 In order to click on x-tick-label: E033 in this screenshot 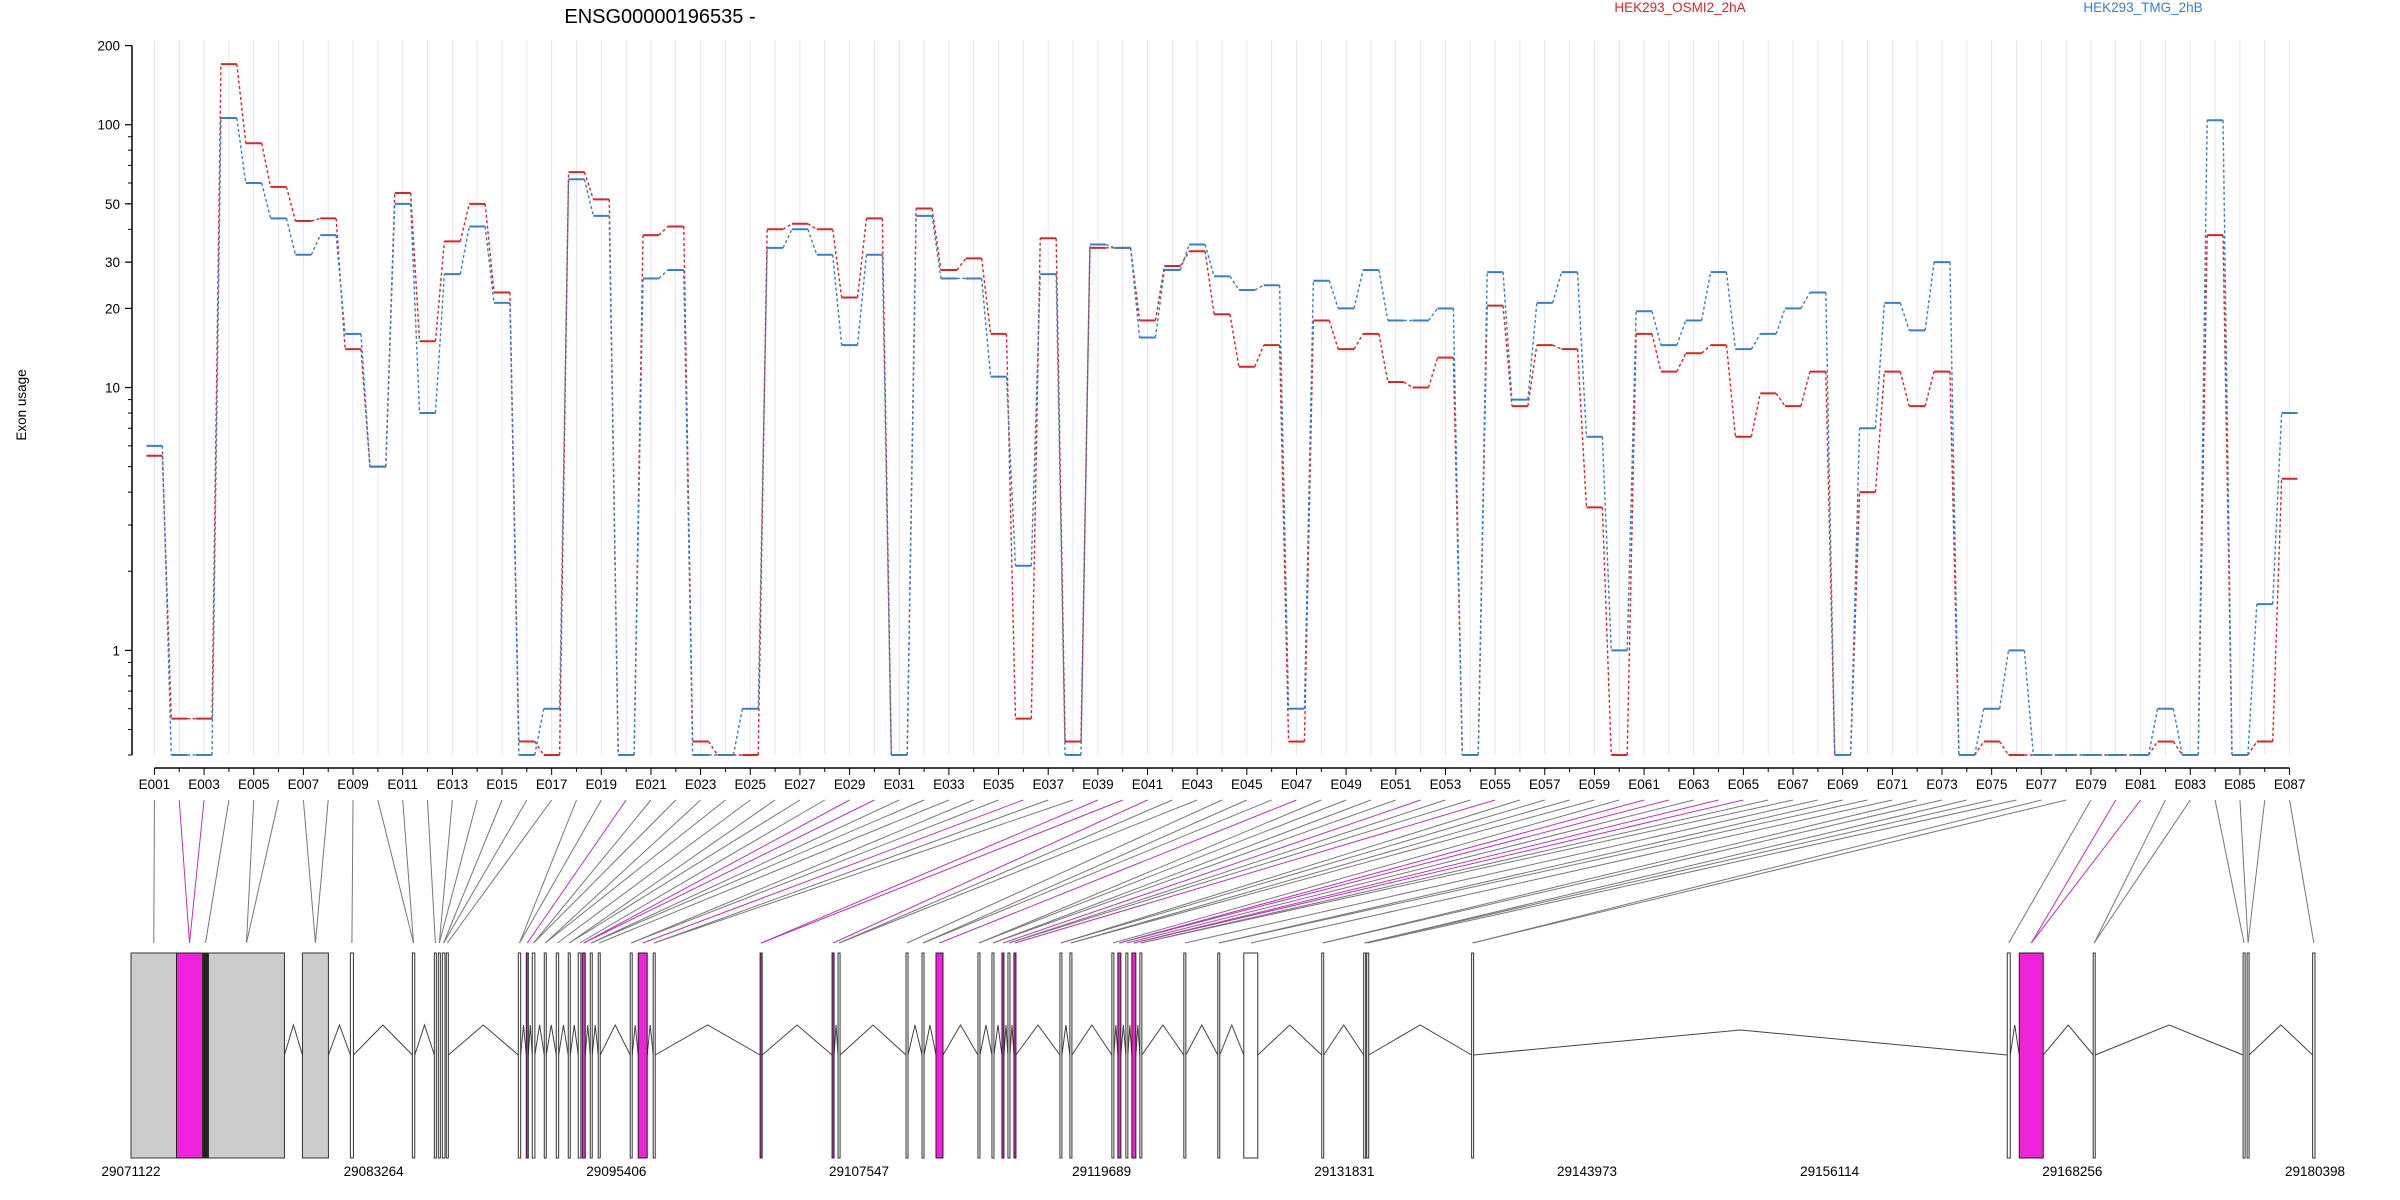, I will do `click(949, 784)`.